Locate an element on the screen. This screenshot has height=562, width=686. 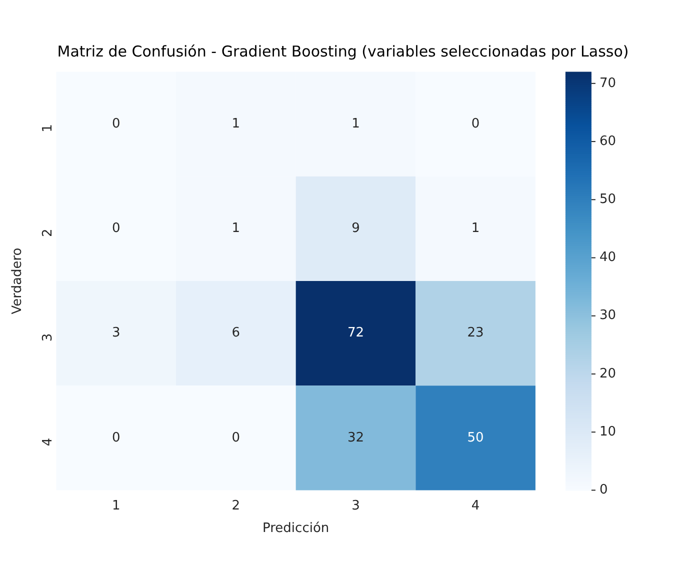
data-label: 6 is located at coordinates (236, 333).